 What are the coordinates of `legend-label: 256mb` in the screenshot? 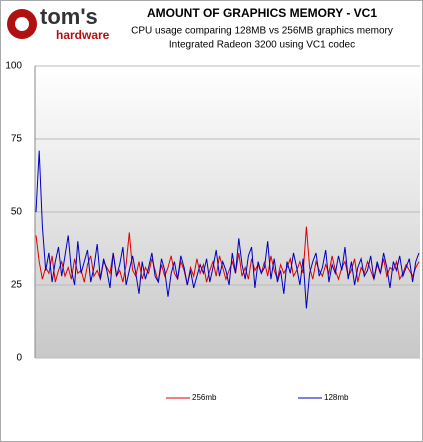 It's located at (204, 397).